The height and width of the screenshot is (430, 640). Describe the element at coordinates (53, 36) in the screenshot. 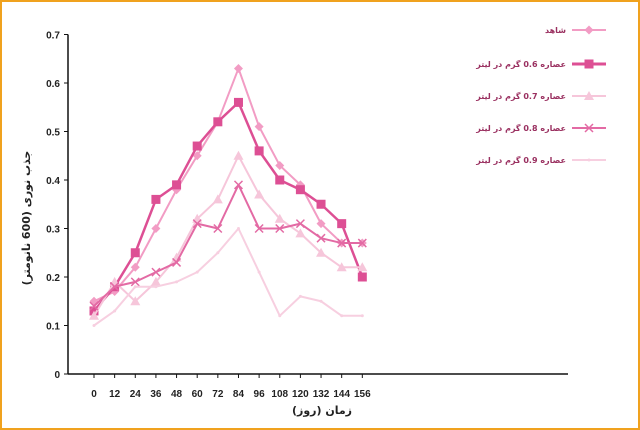

I see `y-tick-label: 0.7` at that location.